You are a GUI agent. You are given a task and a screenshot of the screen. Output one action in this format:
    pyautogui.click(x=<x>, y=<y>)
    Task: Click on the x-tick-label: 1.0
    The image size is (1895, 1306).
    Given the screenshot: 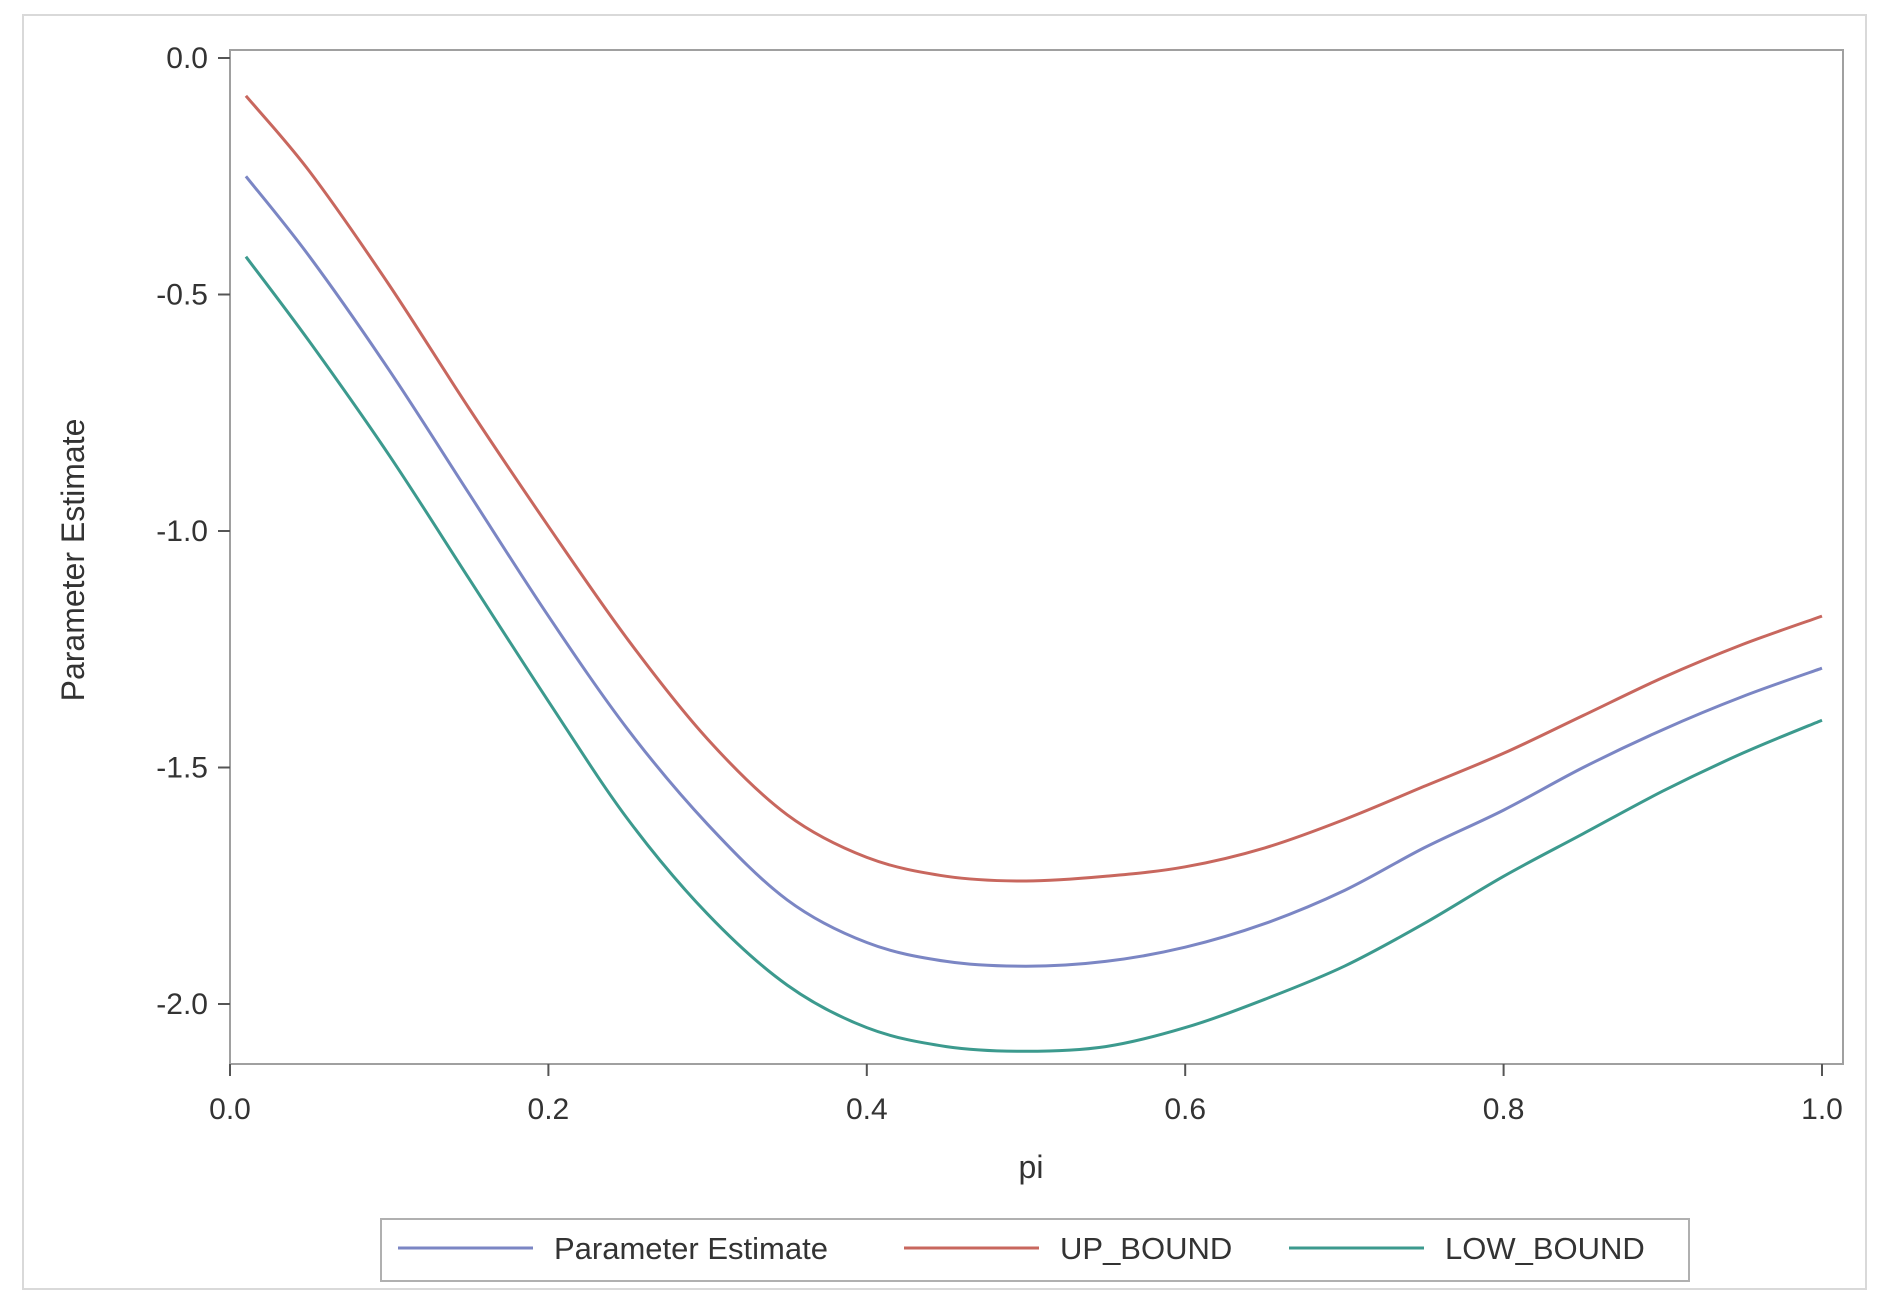 What is the action you would take?
    pyautogui.click(x=1822, y=1109)
    